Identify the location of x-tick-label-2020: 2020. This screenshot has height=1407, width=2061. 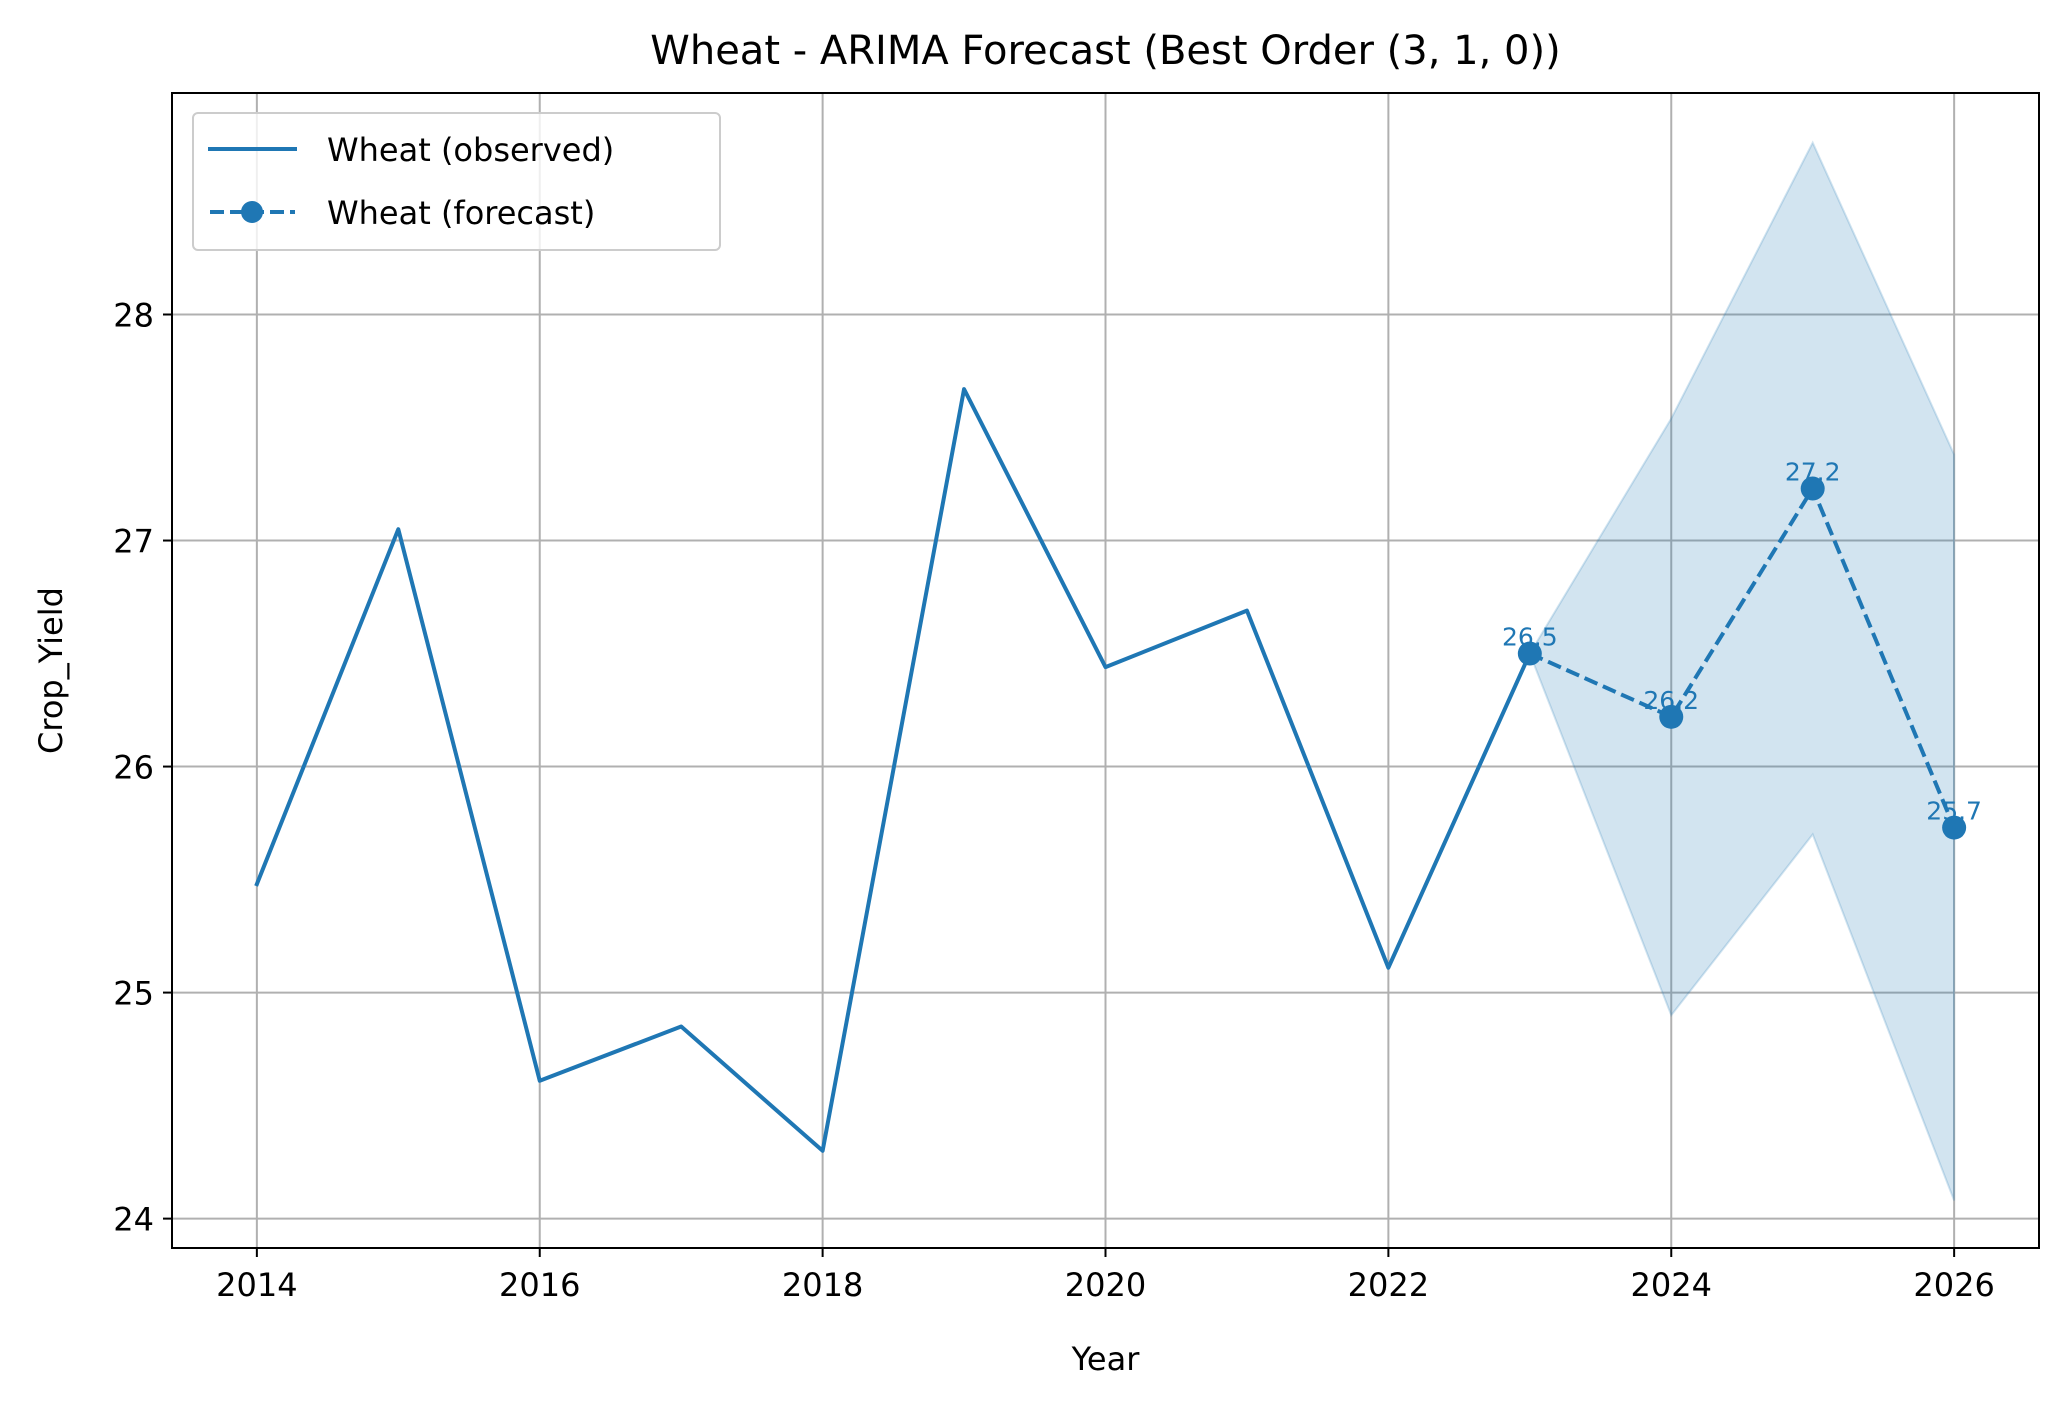
(1105, 1285).